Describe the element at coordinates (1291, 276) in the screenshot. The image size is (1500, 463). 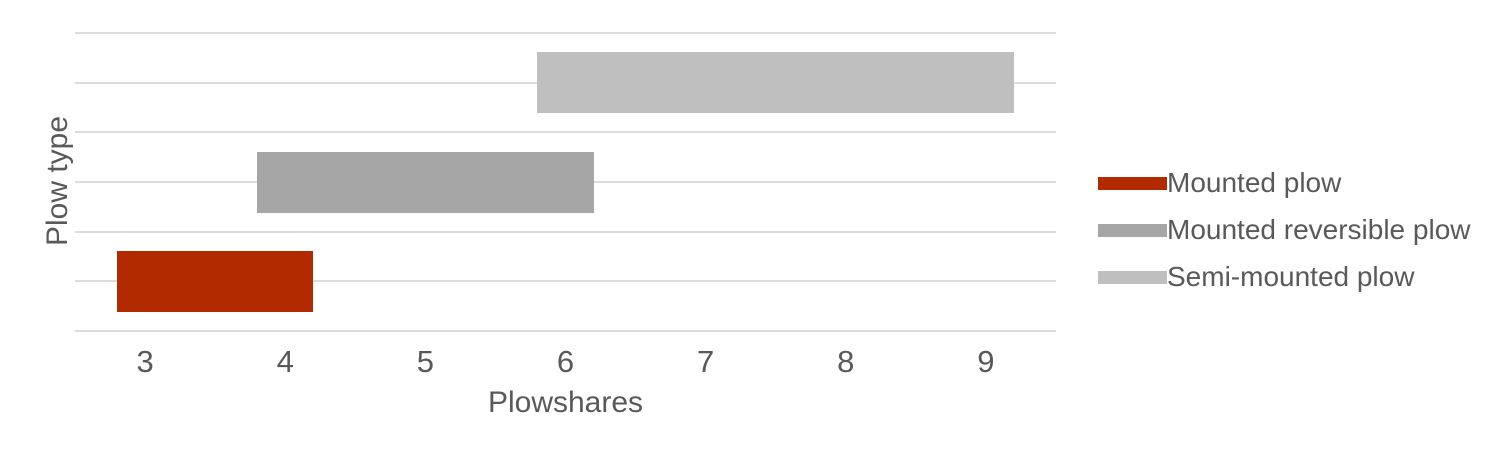
I see `legend-label: Semi-mounted plow` at that location.